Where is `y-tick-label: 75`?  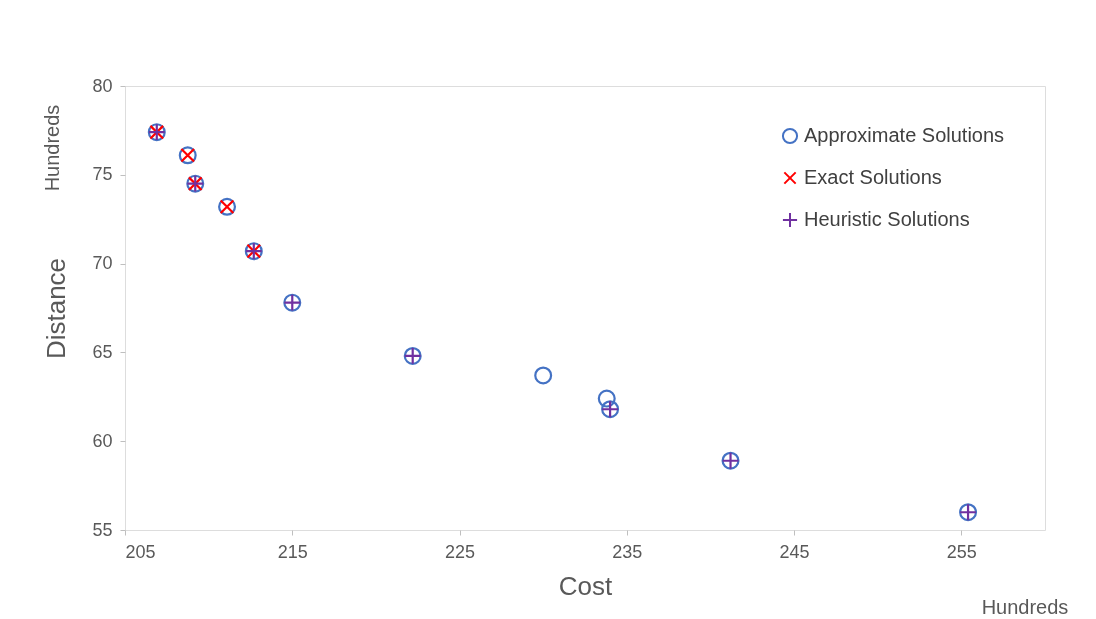
y-tick-label: 75 is located at coordinates (102, 174).